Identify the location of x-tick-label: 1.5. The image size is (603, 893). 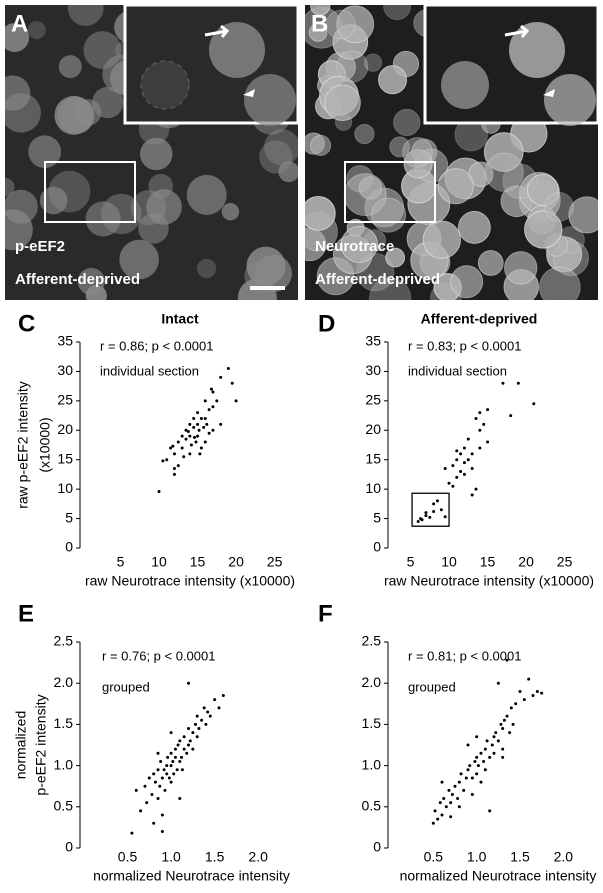
(215, 857).